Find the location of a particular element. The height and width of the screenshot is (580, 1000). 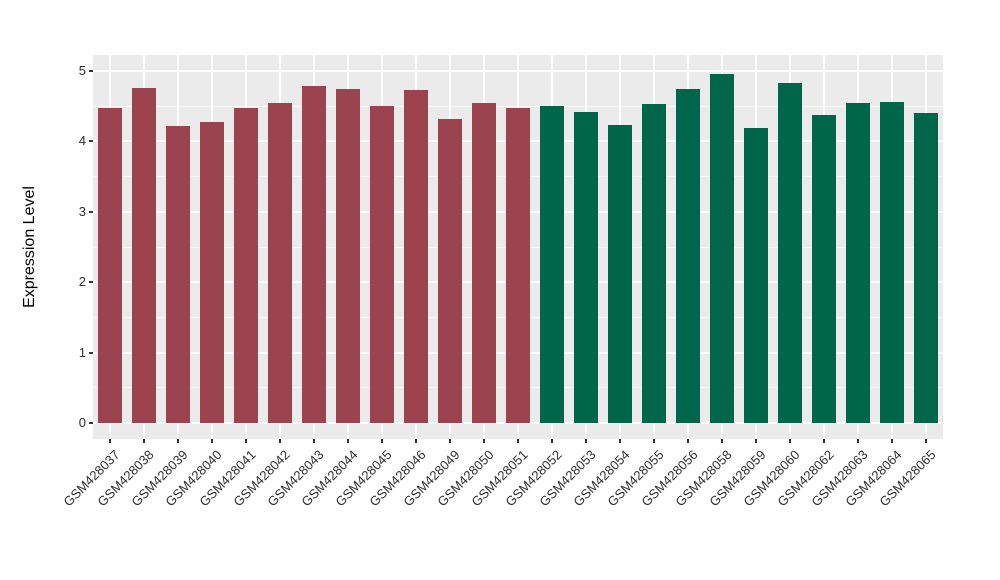

bar-GSM428055 is located at coordinates (654, 263).